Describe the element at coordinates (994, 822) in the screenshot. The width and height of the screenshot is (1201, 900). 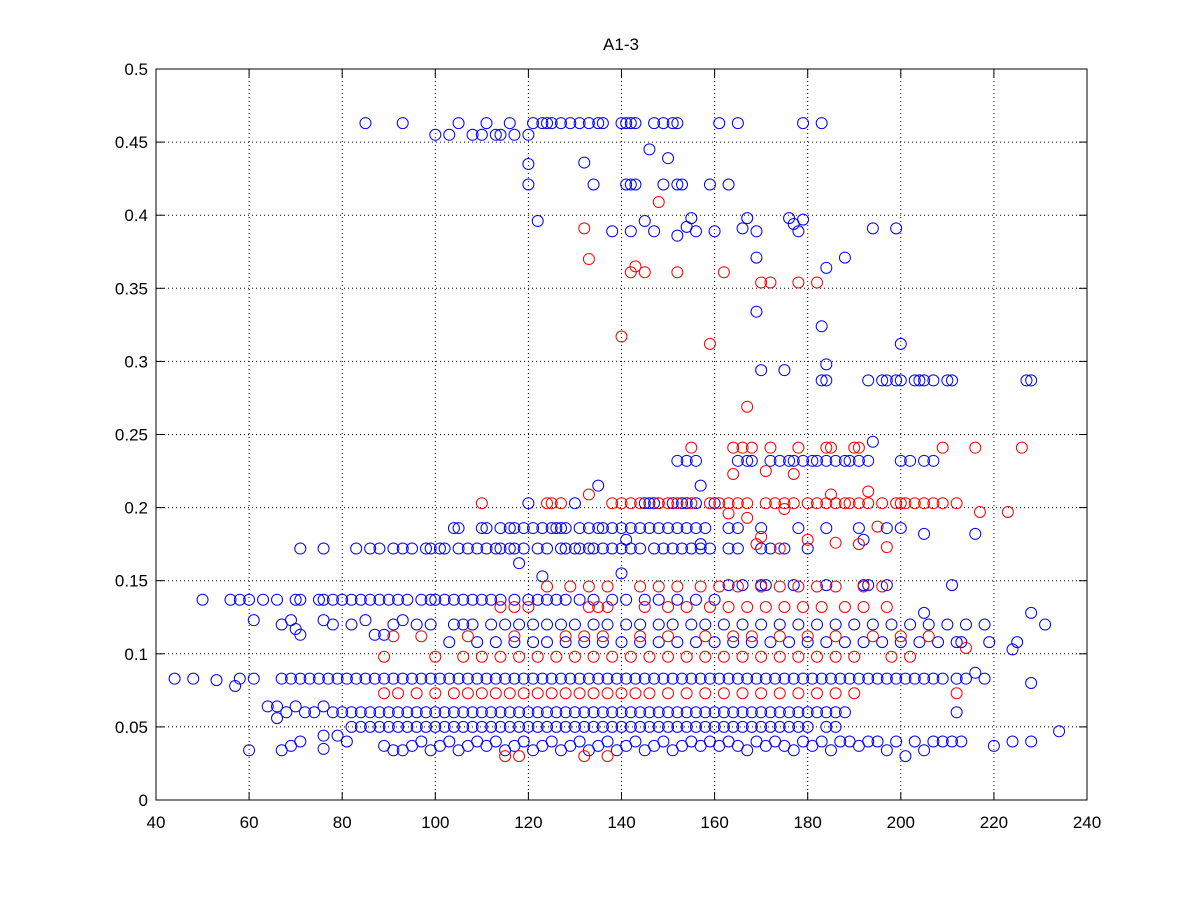
I see `x-tick-label: 220` at that location.